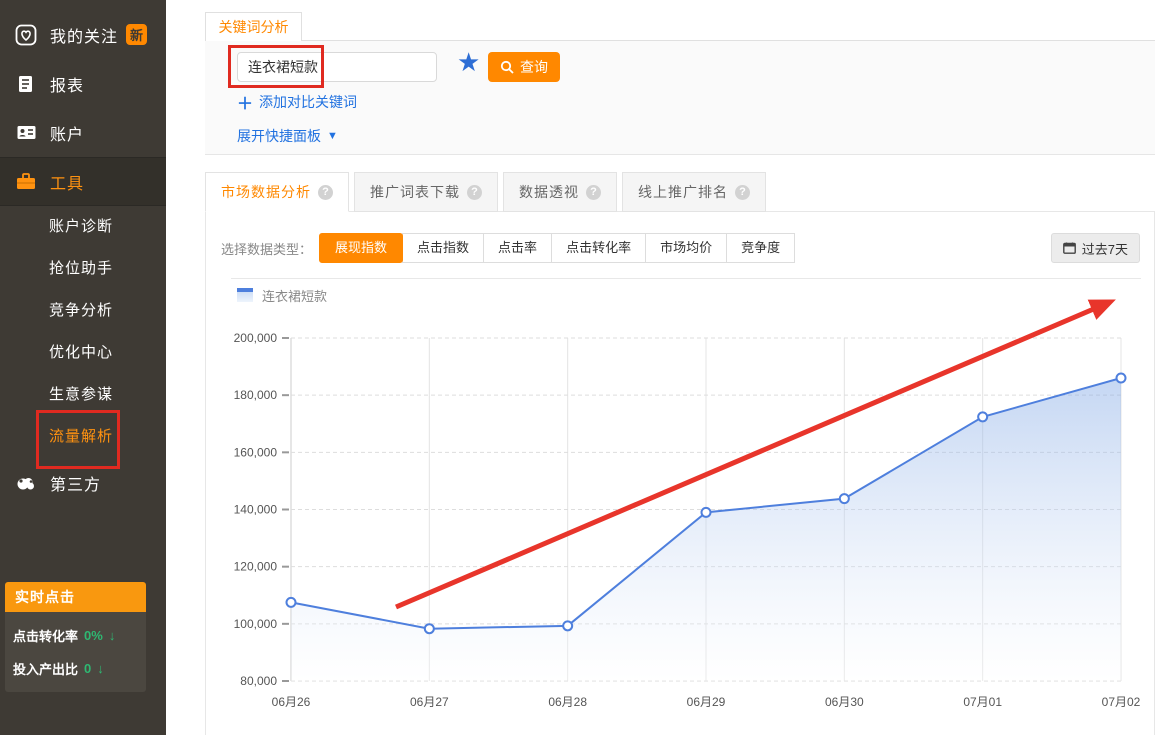  I want to click on metric-label: 投入产出比, so click(46, 669).